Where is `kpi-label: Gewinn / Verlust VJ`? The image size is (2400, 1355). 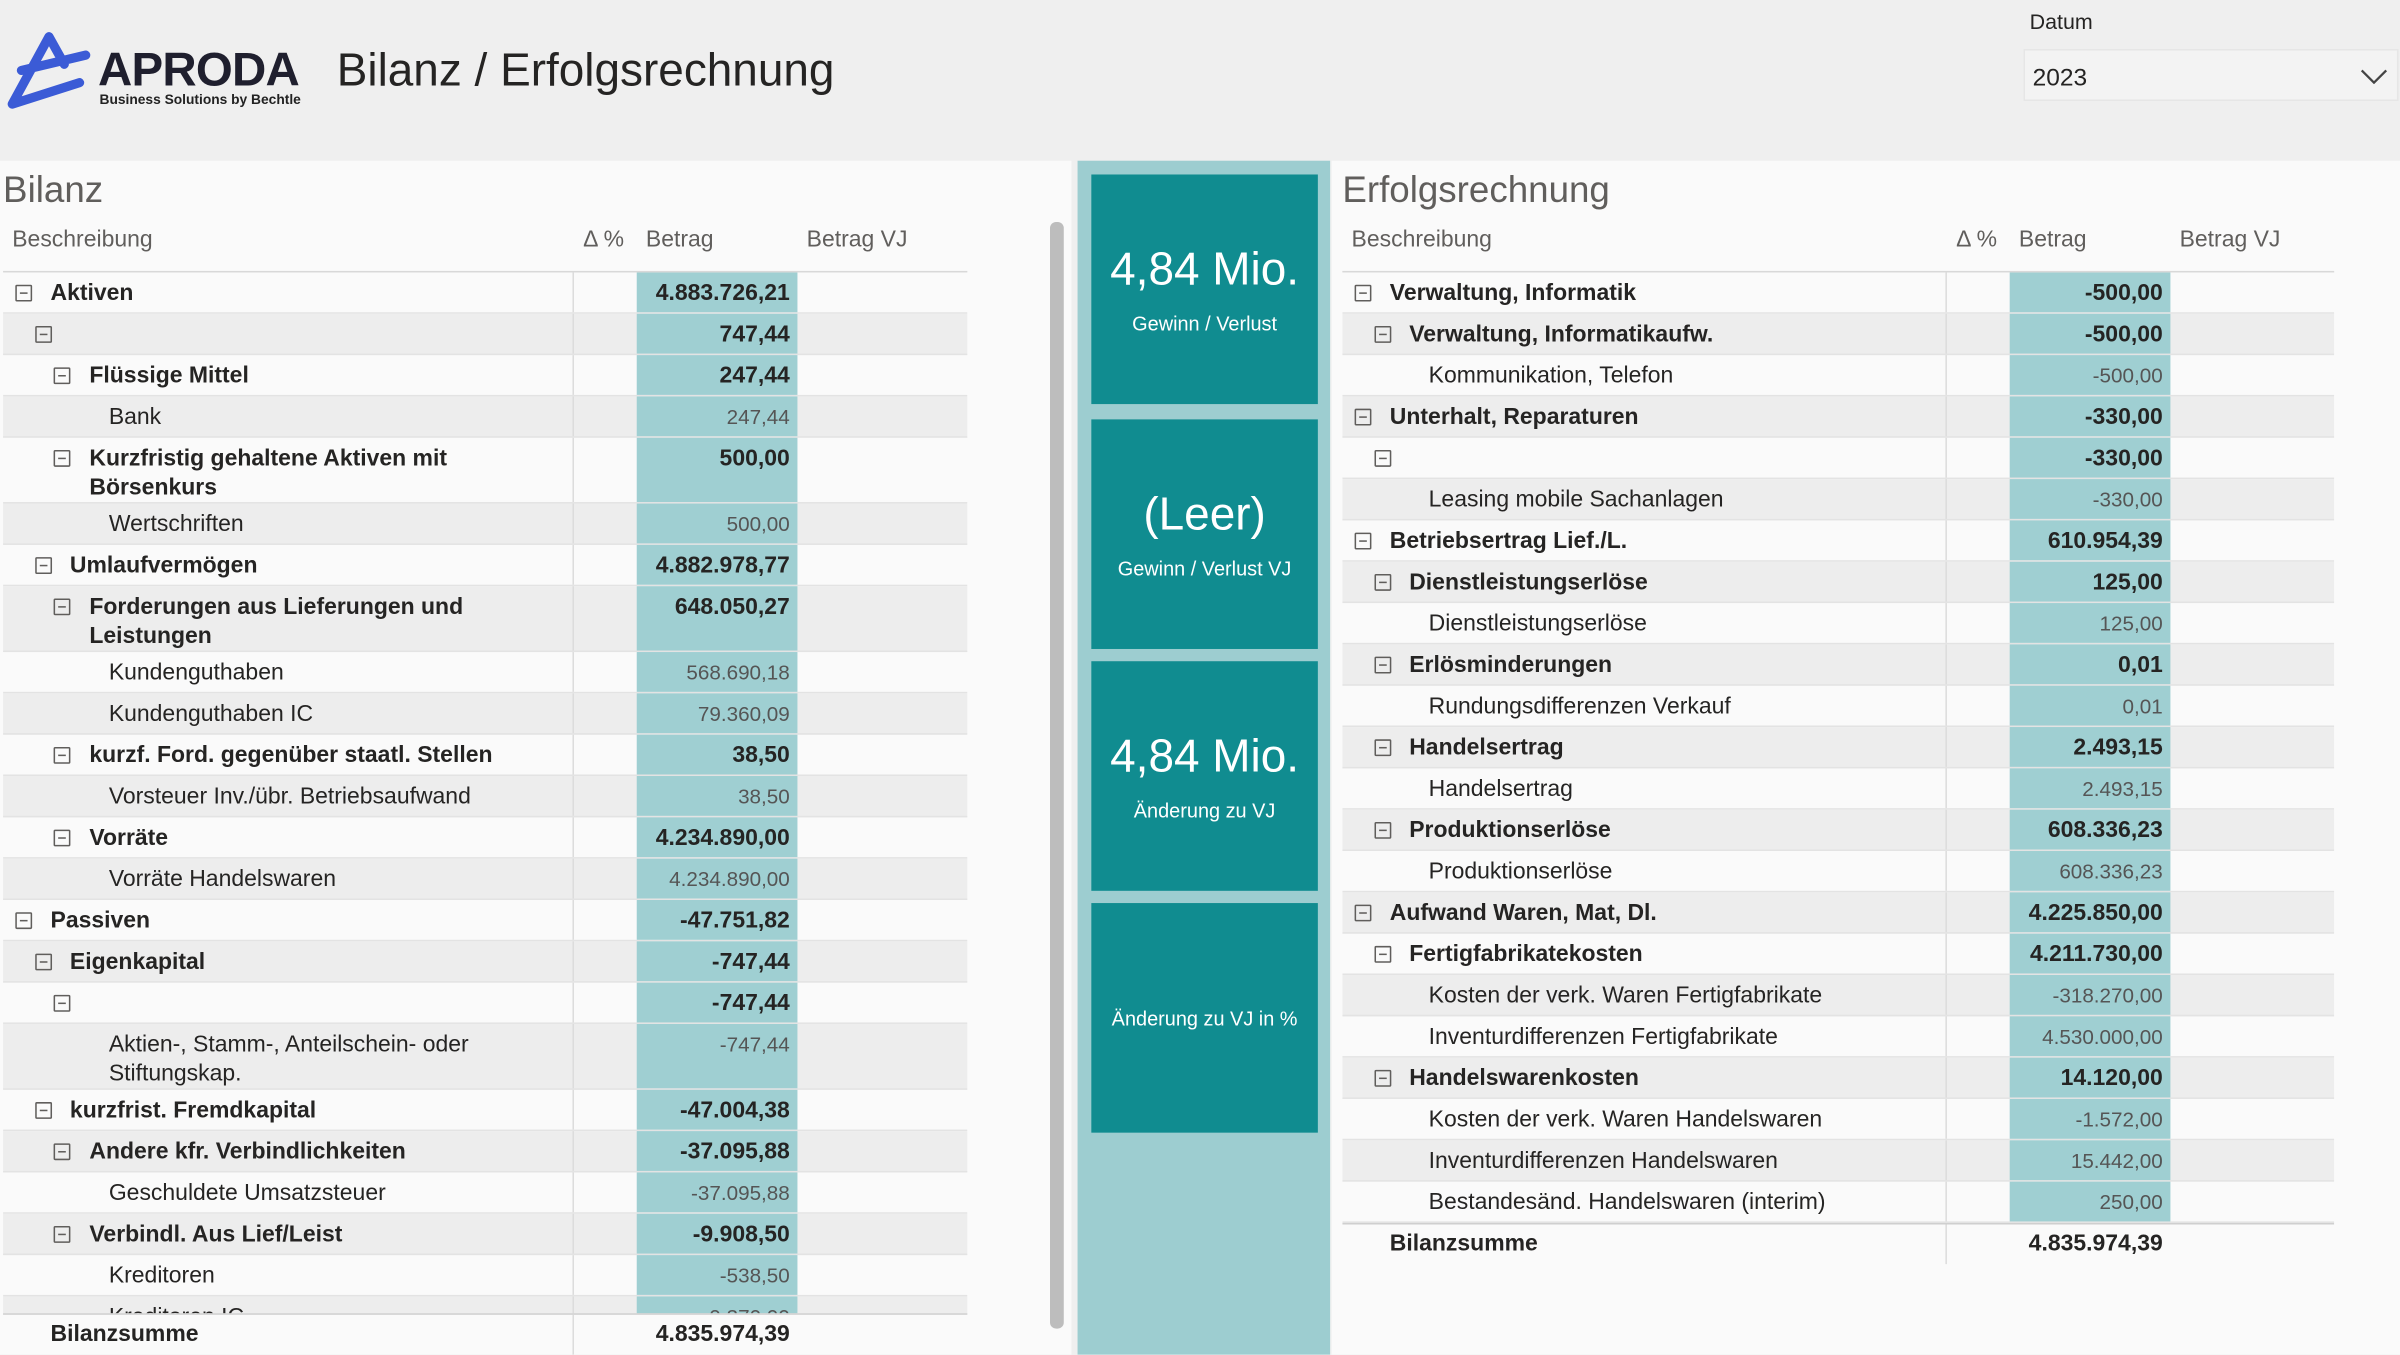
kpi-label: Gewinn / Verlust VJ is located at coordinates (1204, 568).